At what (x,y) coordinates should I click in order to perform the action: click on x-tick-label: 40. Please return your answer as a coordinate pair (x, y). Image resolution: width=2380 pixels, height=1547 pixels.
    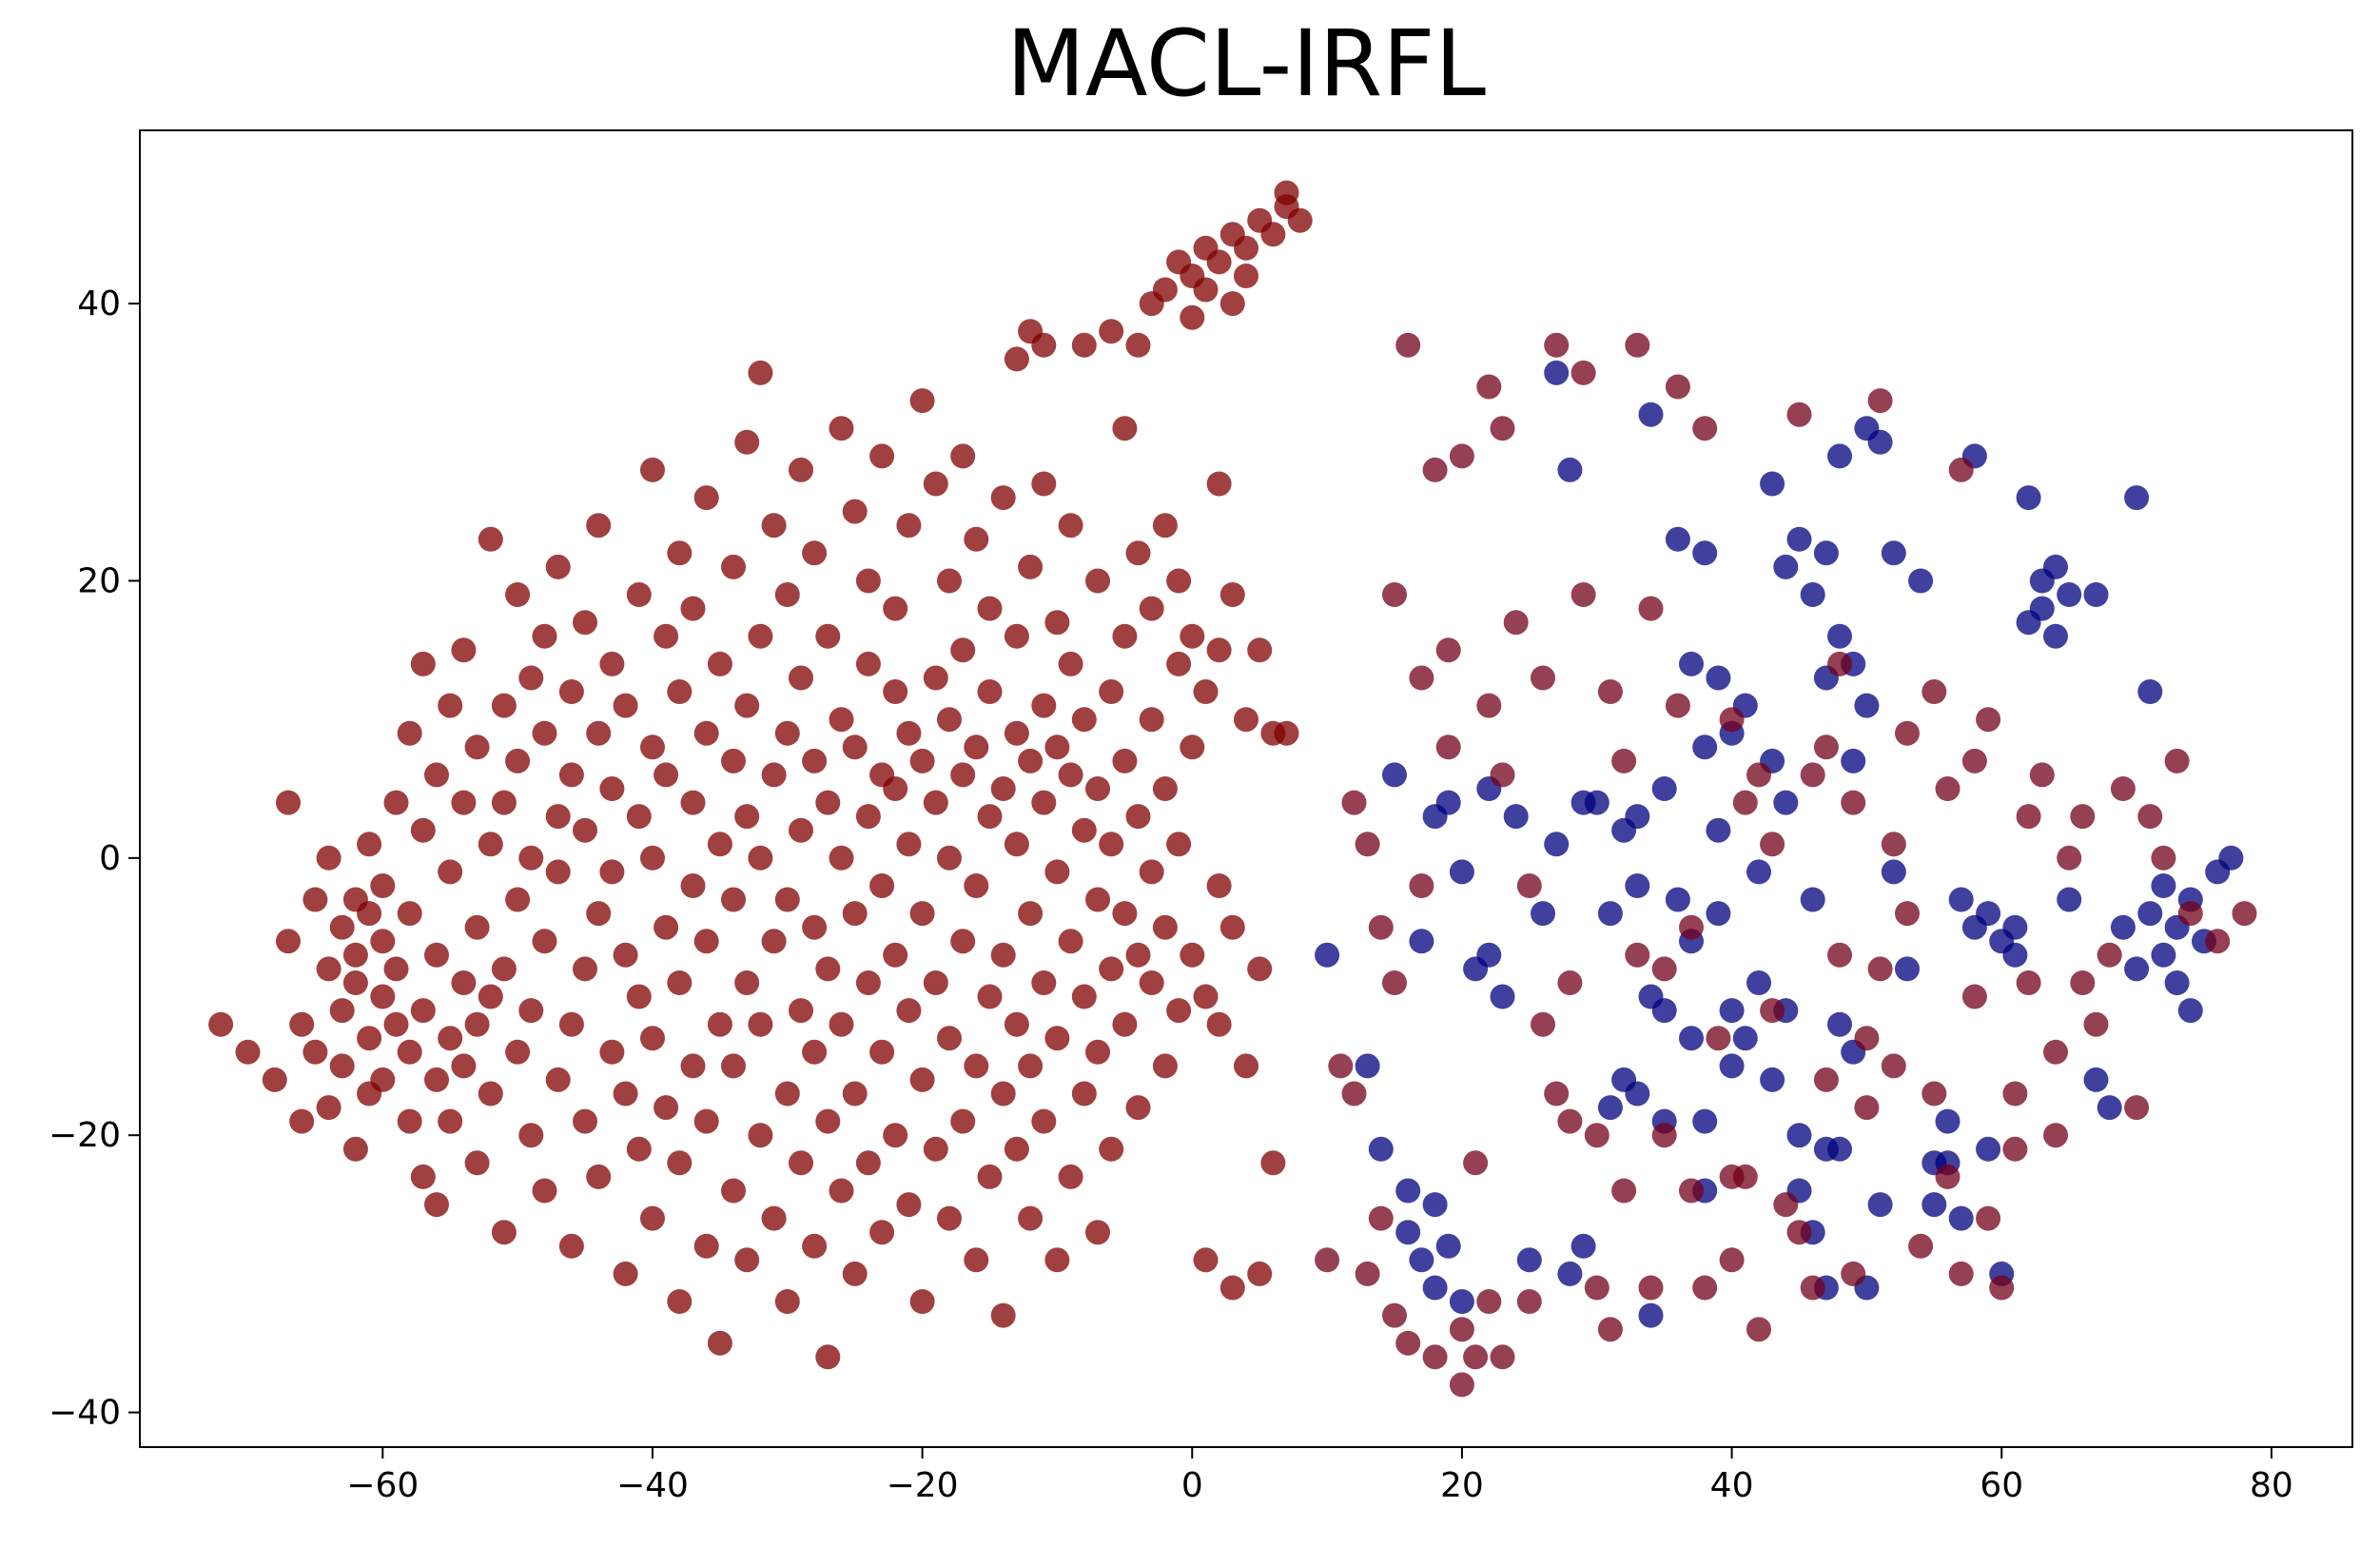
    Looking at the image, I should click on (1732, 1485).